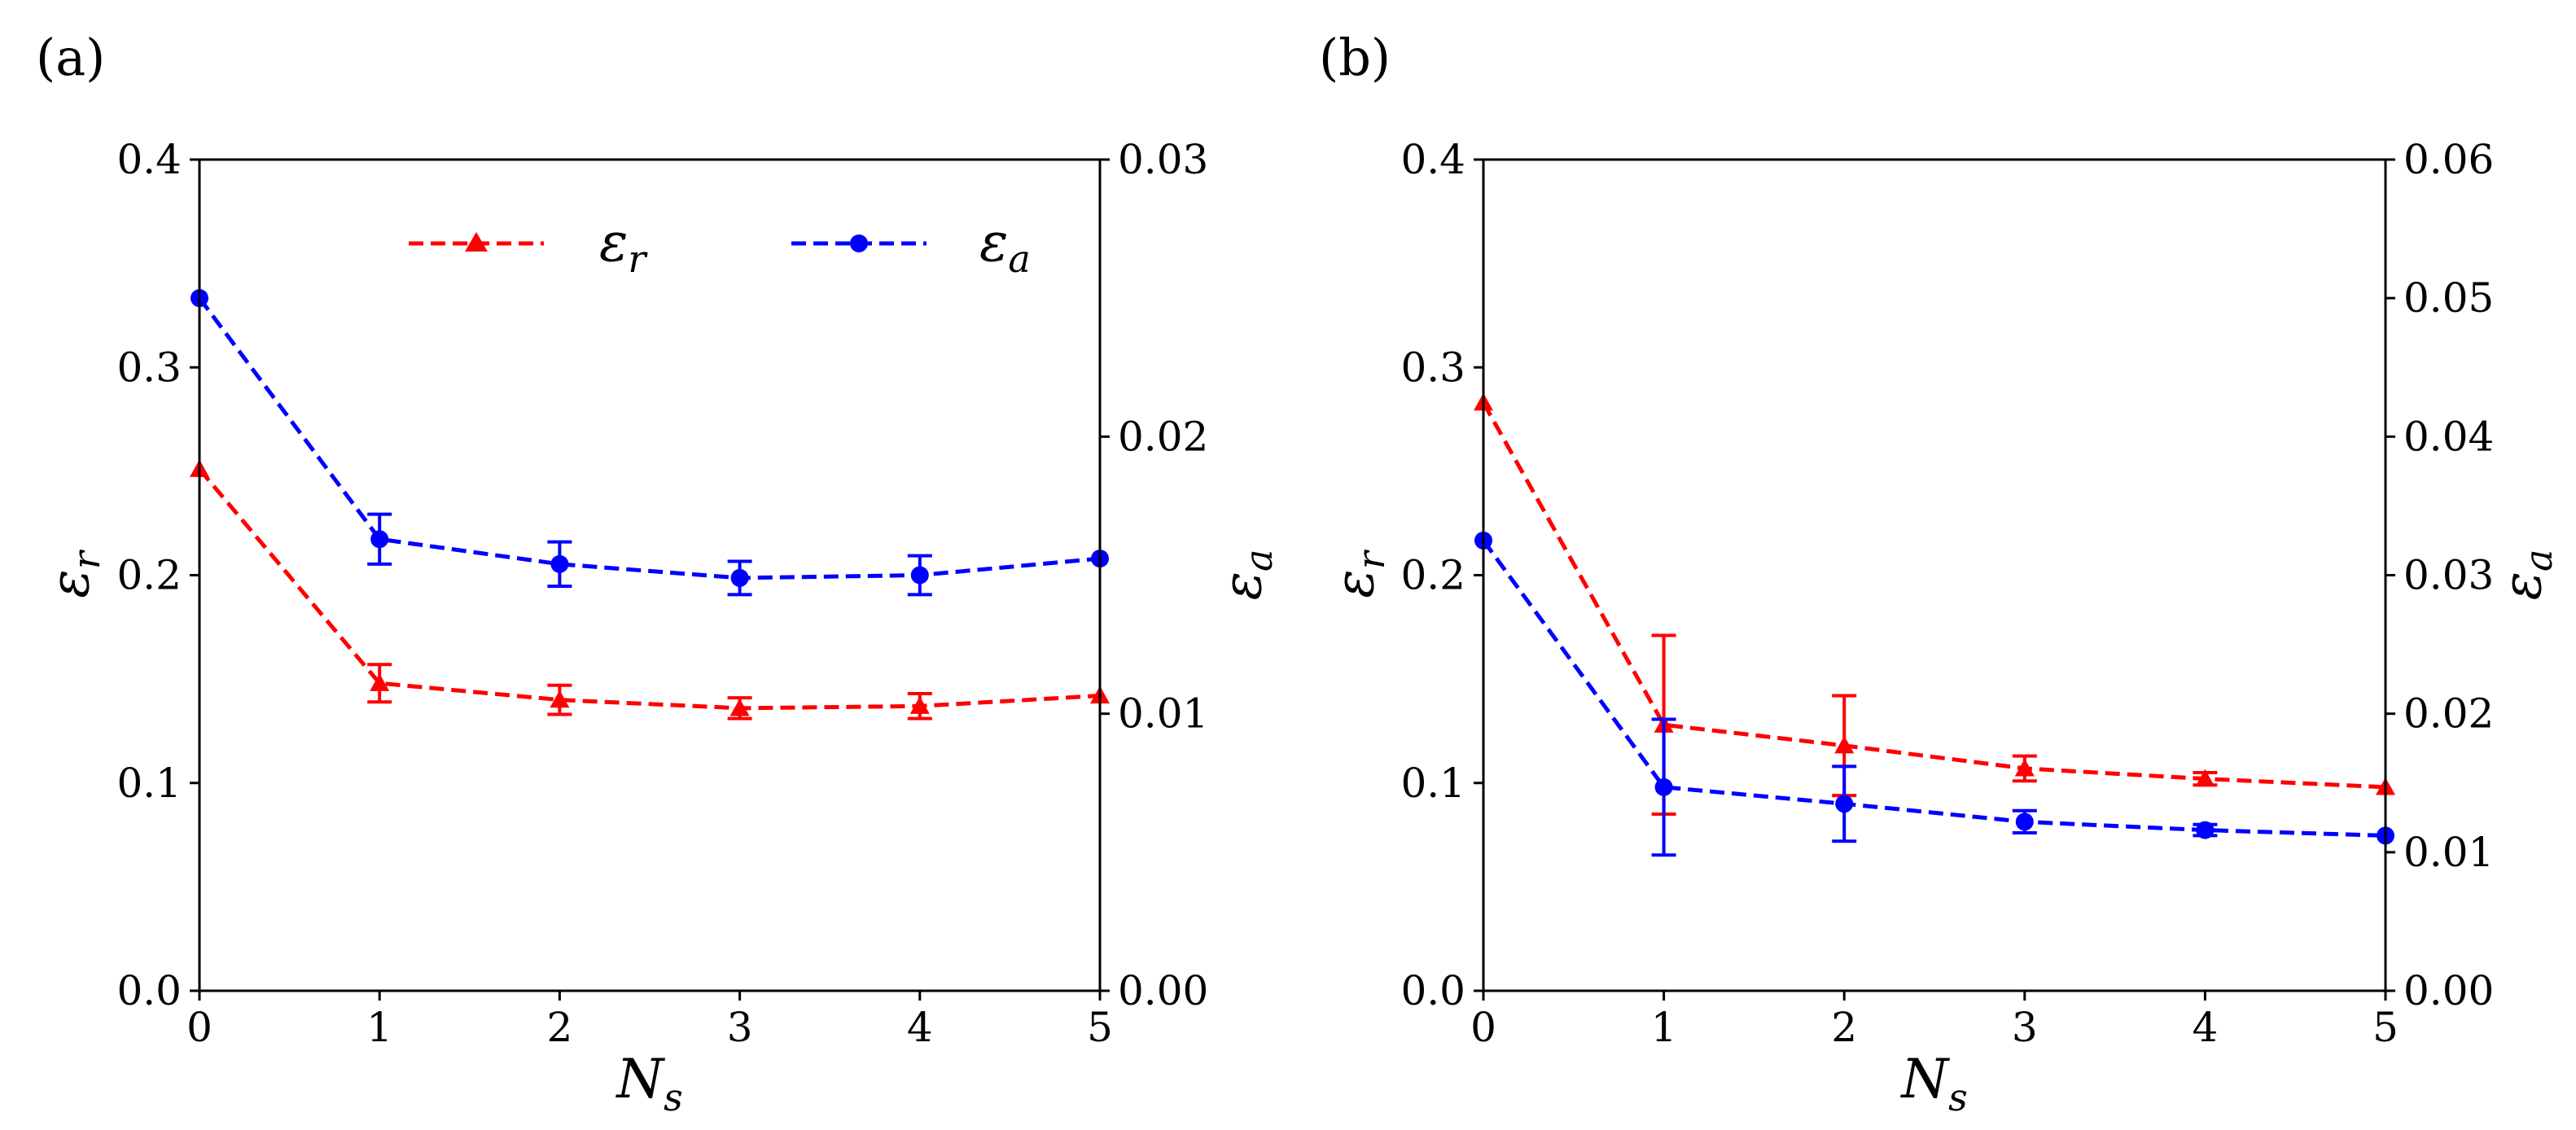 The image size is (2576, 1130). What do you see at coordinates (993, 242) in the screenshot?
I see `legend-ea-label-main: ε` at bounding box center [993, 242].